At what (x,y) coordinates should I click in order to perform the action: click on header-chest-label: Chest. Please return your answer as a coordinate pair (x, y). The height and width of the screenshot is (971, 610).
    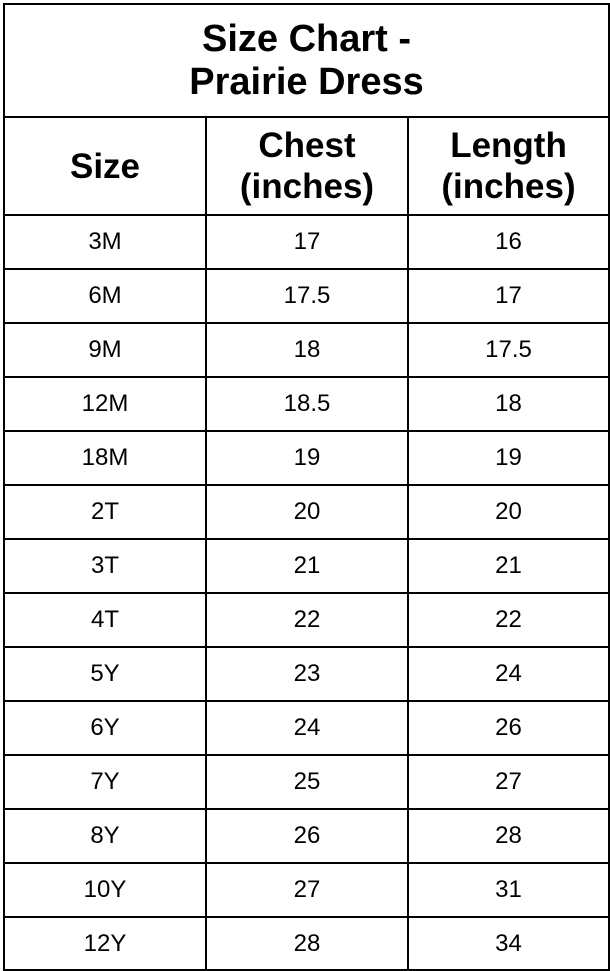
    Looking at the image, I should click on (307, 145).